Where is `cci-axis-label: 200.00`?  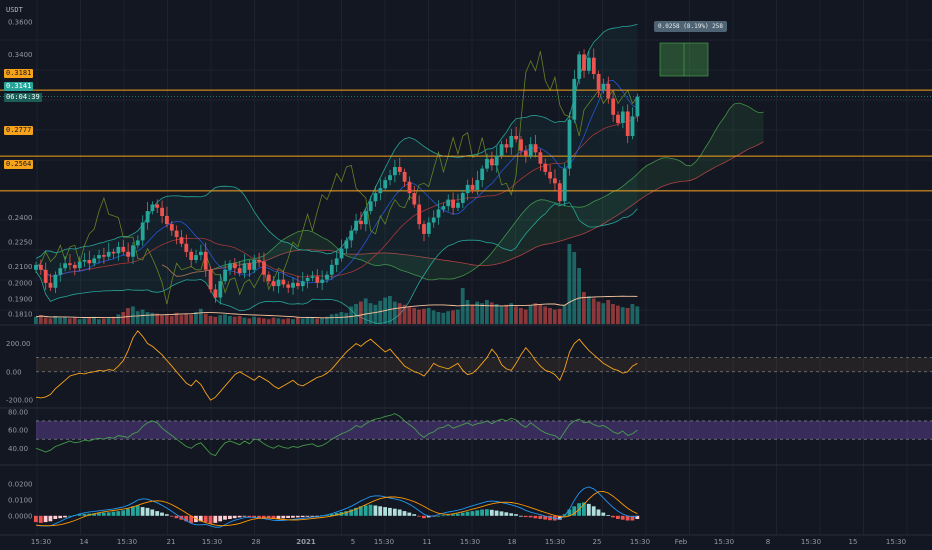
cci-axis-label: 200.00 is located at coordinates (18, 344).